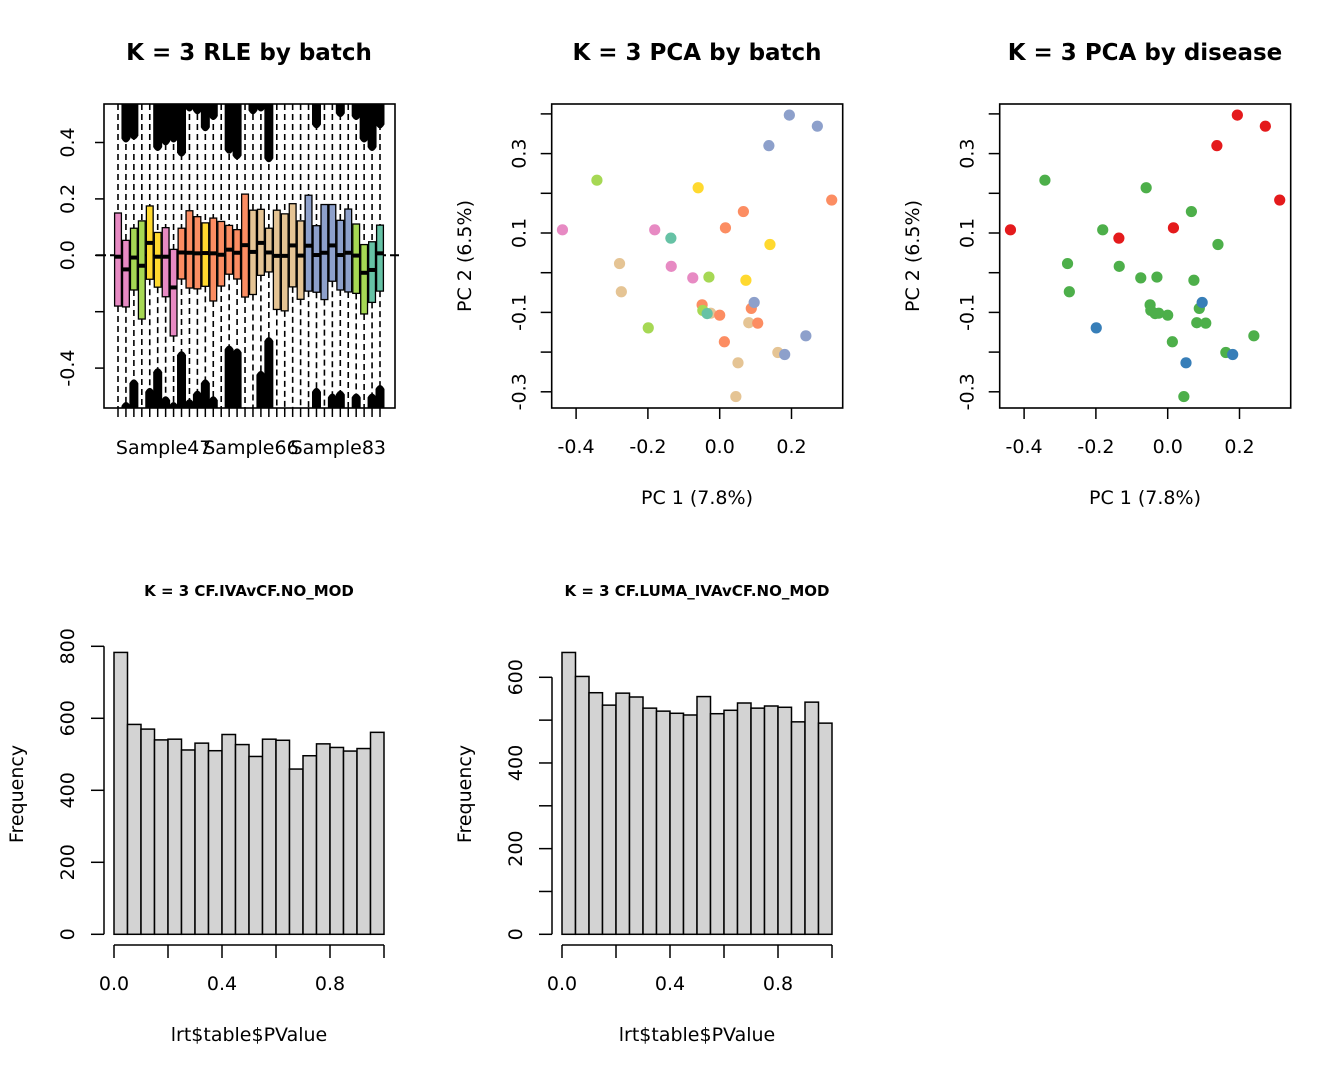 This screenshot has width=1344, height=1075. I want to click on hist2-xlabel: lrt$table$PValue, so click(697, 1035).